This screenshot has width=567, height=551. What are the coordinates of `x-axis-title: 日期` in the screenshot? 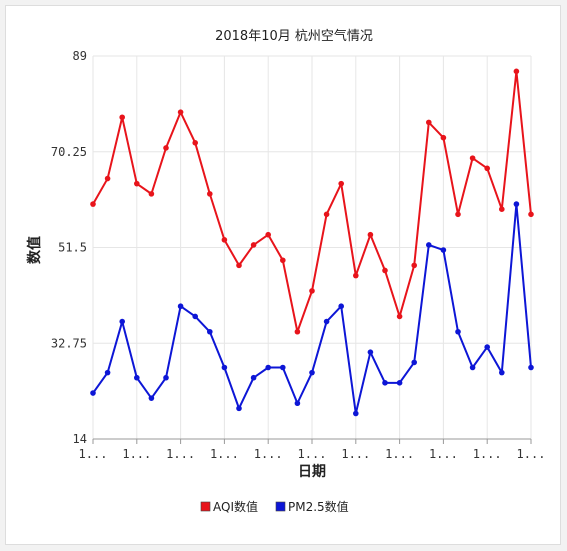 It's located at (312, 472).